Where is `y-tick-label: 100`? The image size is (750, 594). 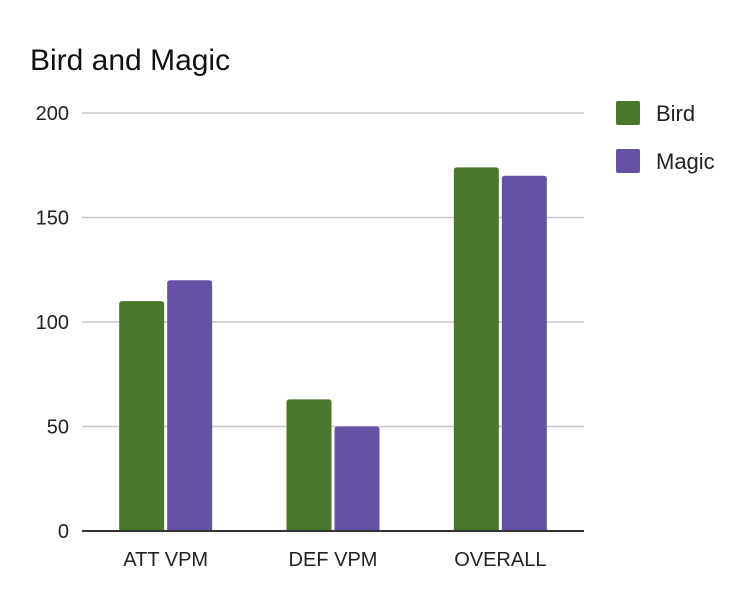 y-tick-label: 100 is located at coordinates (52, 323).